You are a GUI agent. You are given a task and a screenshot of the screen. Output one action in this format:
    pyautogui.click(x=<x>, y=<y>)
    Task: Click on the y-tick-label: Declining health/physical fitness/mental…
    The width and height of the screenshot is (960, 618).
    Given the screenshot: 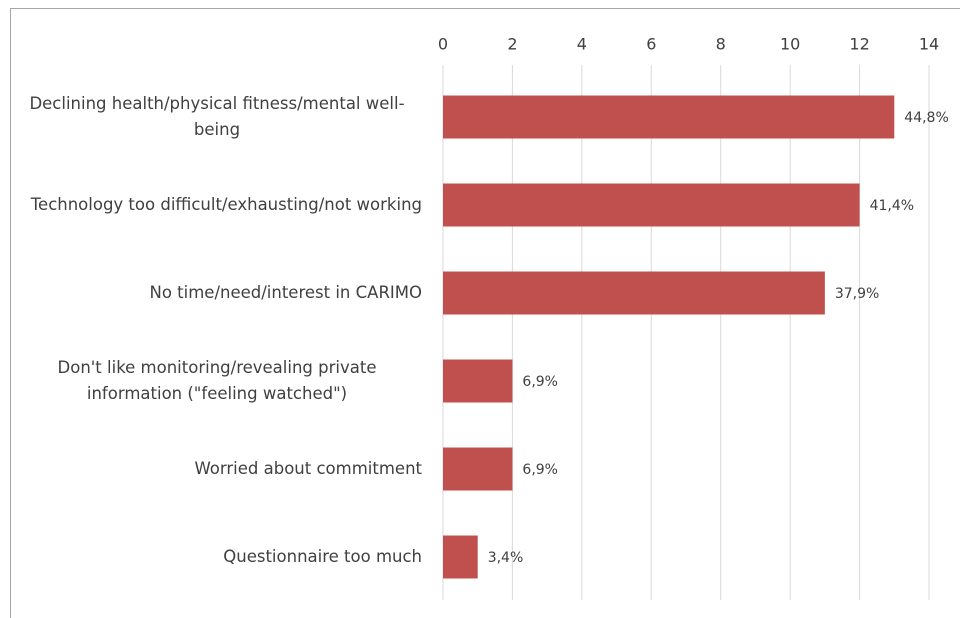 What is the action you would take?
    pyautogui.click(x=217, y=116)
    